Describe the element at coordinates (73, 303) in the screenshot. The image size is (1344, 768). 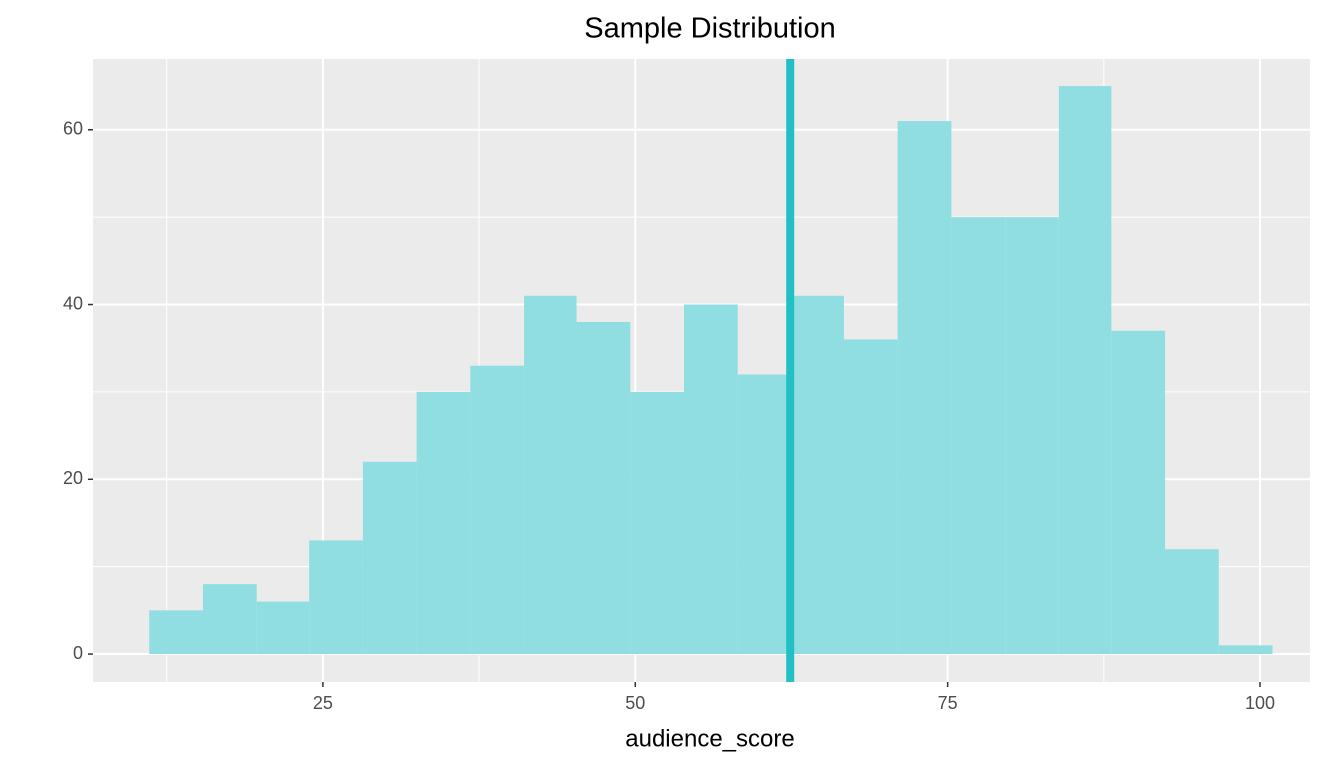
I see `y-tick-label: 40` at that location.